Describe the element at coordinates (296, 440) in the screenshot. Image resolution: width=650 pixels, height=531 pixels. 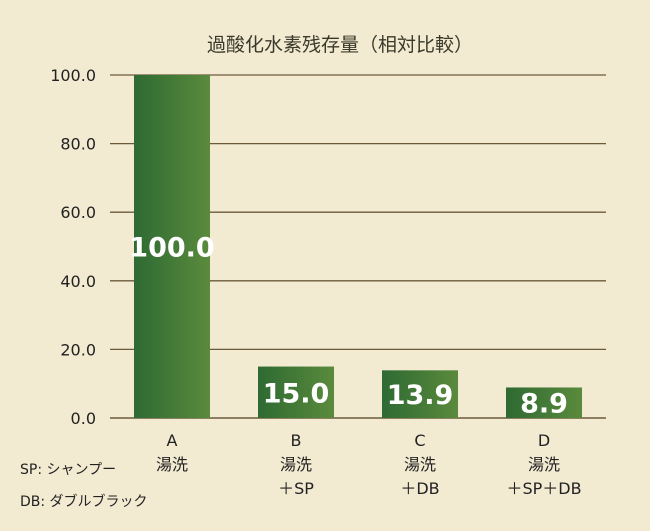
I see `x-tick-label: B` at that location.